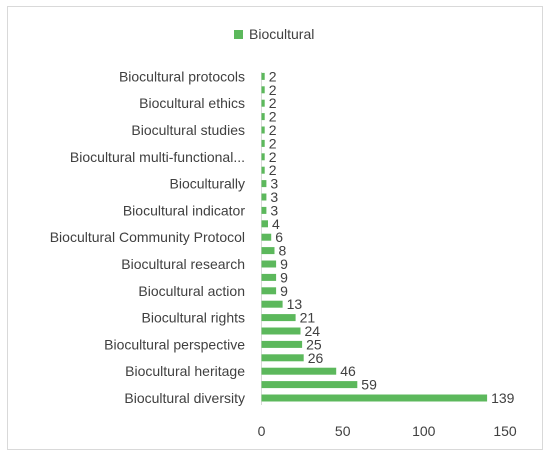  What do you see at coordinates (284, 291) in the screenshot?
I see `value-label-8: 9` at bounding box center [284, 291].